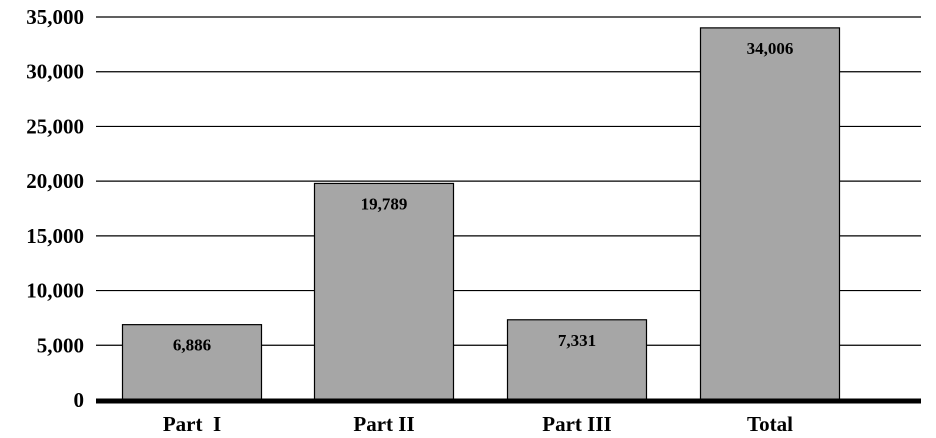 The image size is (936, 438). I want to click on x-tick-label: Part I, so click(192, 424).